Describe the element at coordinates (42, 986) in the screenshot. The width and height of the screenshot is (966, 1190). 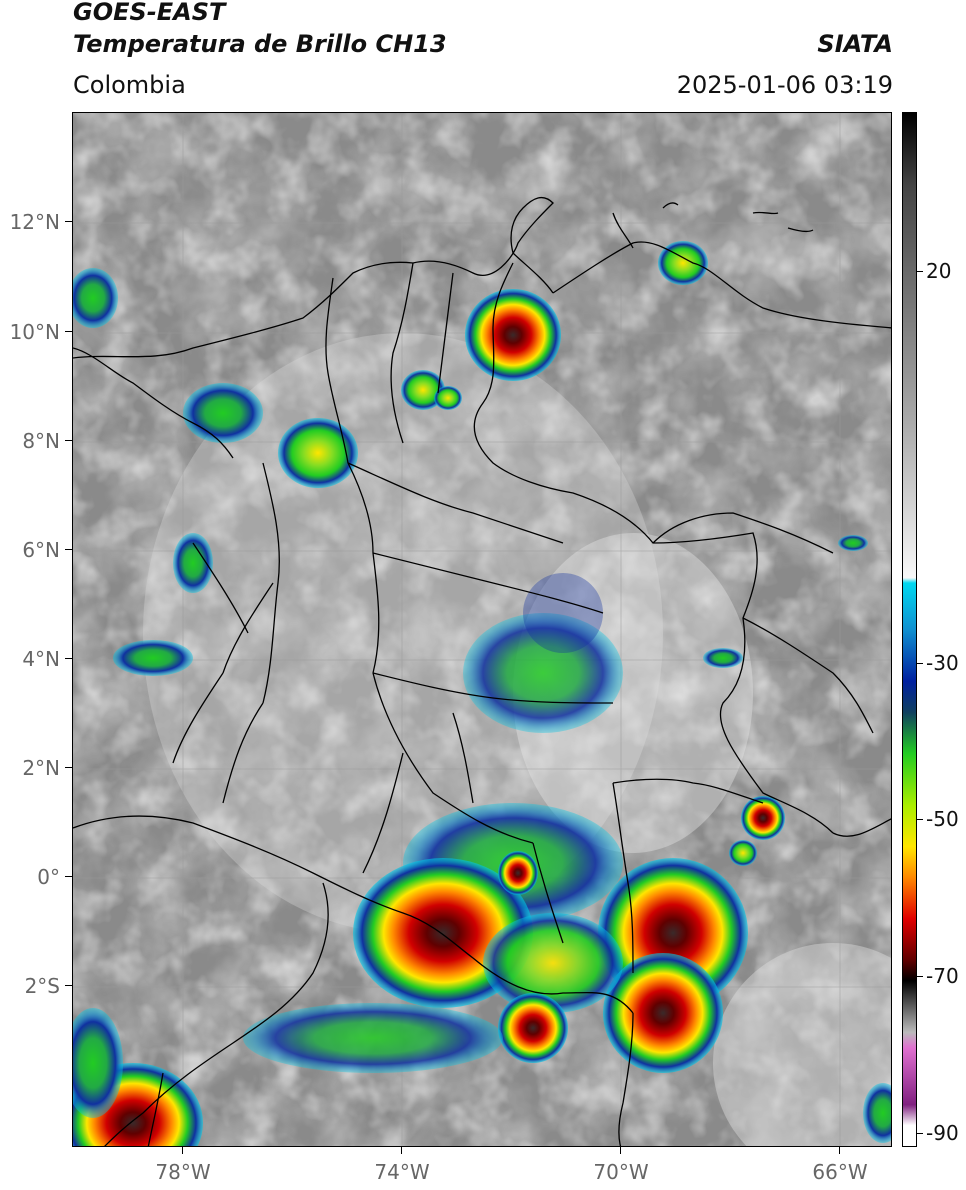
I see `lat-label-2s: 2°S` at that location.